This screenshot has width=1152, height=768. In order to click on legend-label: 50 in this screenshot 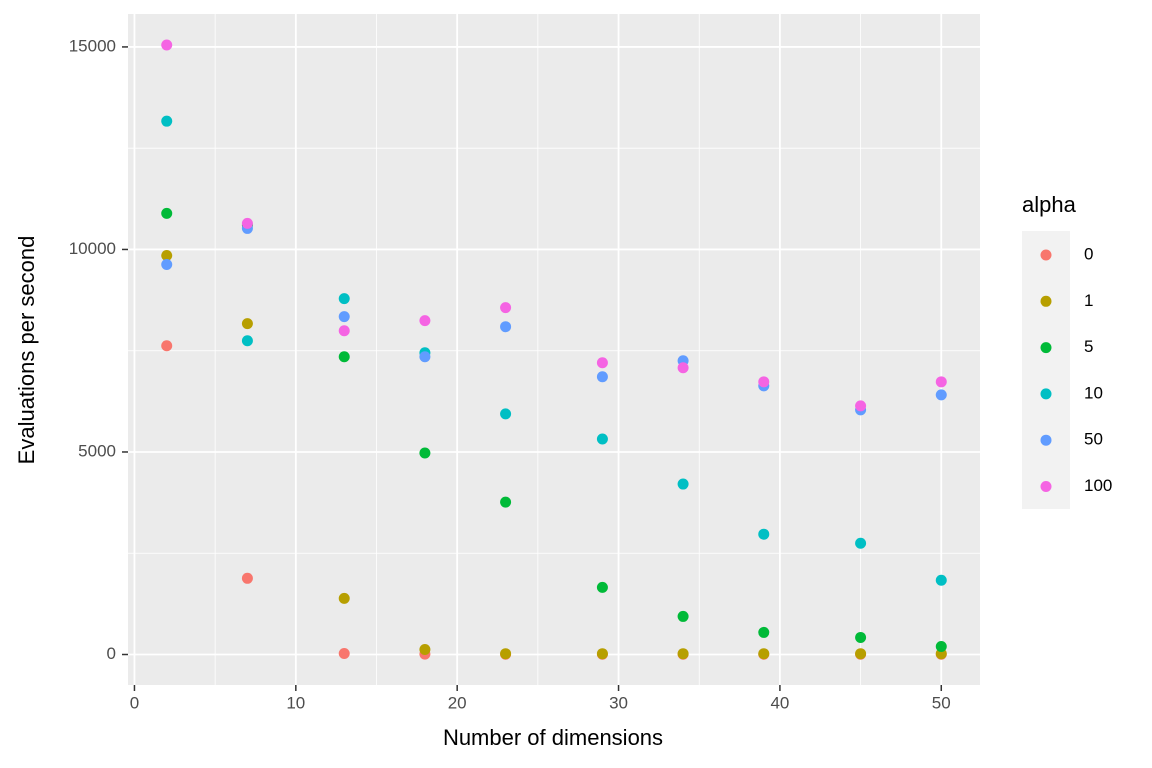, I will do `click(1093, 439)`.